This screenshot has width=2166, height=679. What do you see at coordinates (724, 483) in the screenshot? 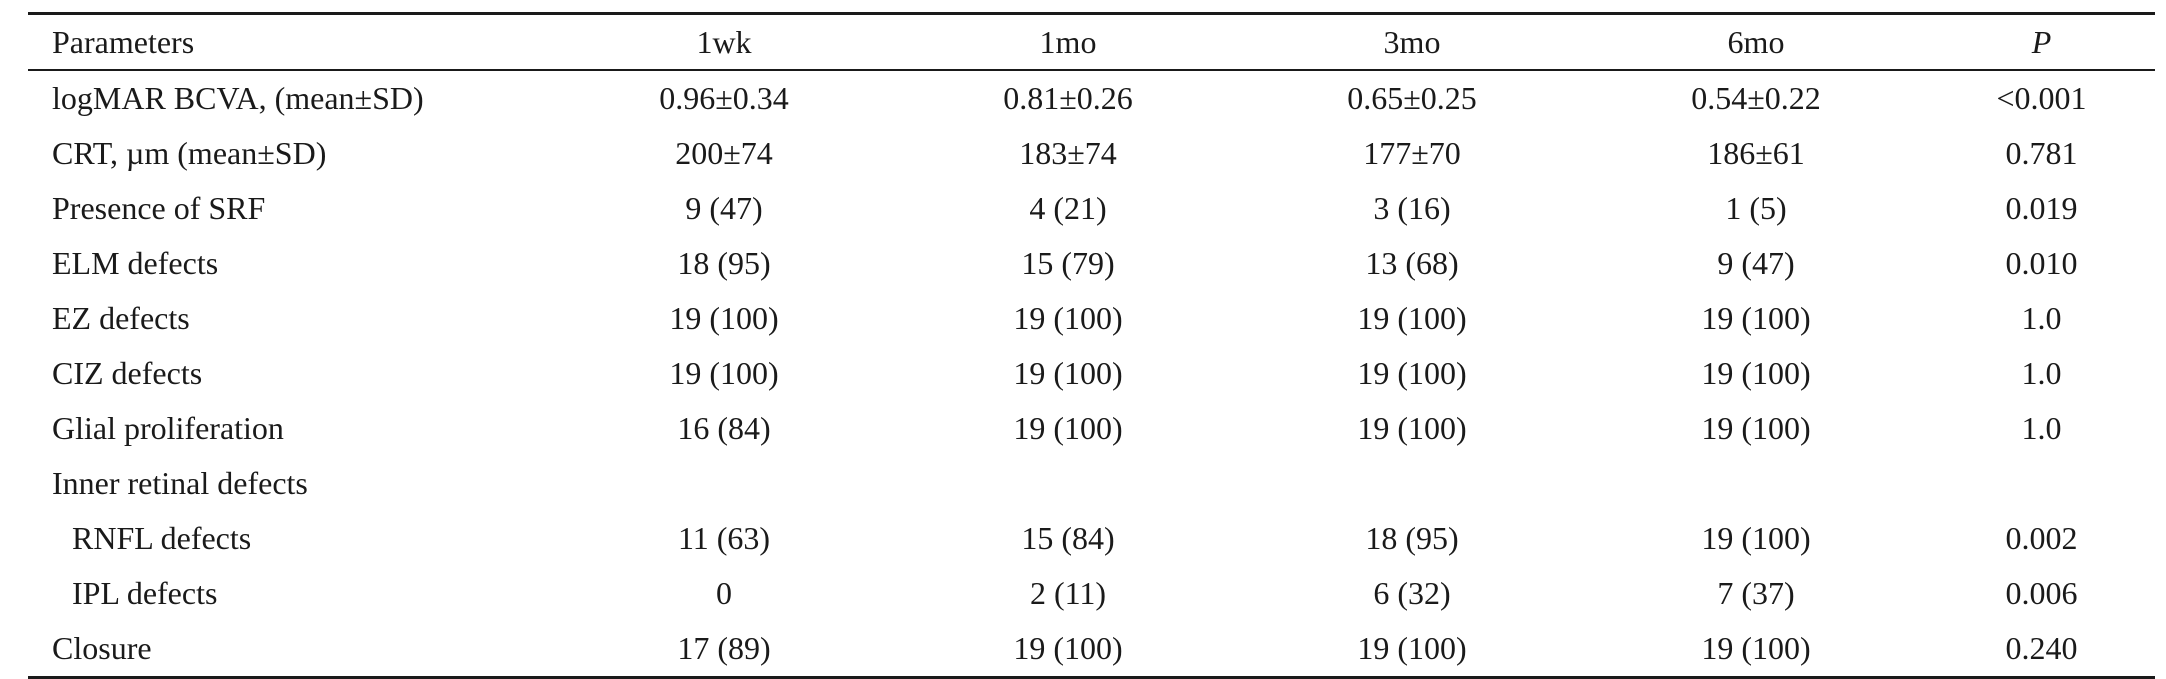
I see `cell-1wk` at bounding box center [724, 483].